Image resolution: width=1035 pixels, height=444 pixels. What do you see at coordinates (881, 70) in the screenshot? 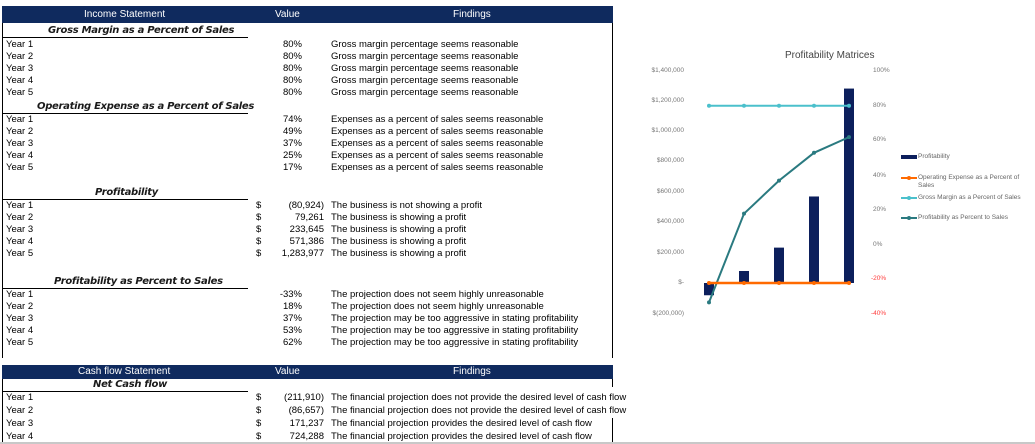
I see `right-axis-tick: 100%` at bounding box center [881, 70].